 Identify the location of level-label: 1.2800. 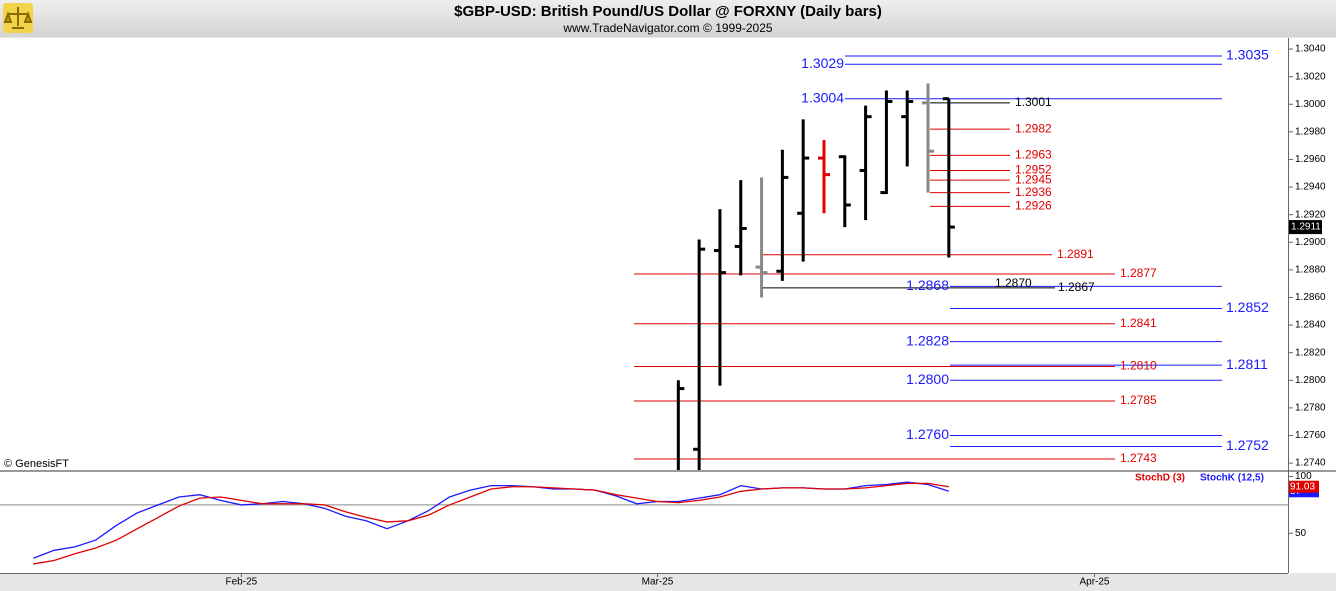
(927, 379).